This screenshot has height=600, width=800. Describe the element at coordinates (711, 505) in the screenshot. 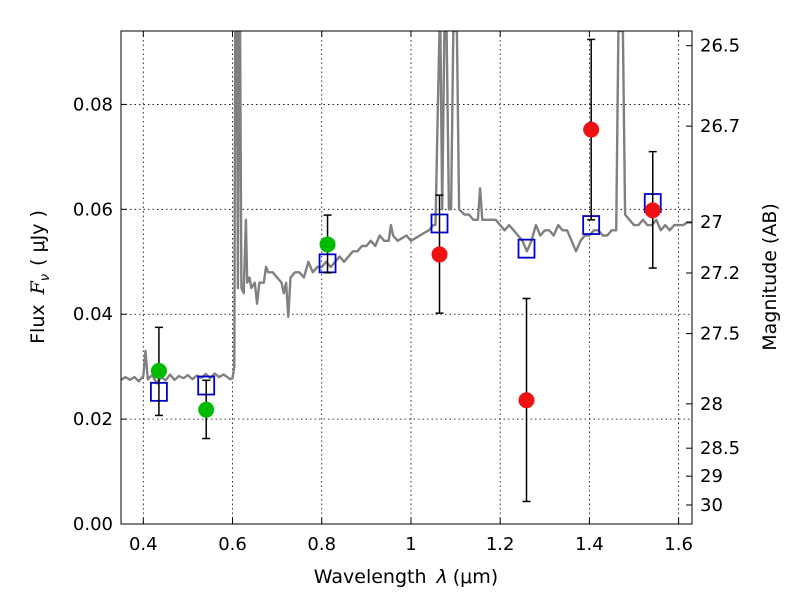

I see `right-tick-label: 30` at that location.